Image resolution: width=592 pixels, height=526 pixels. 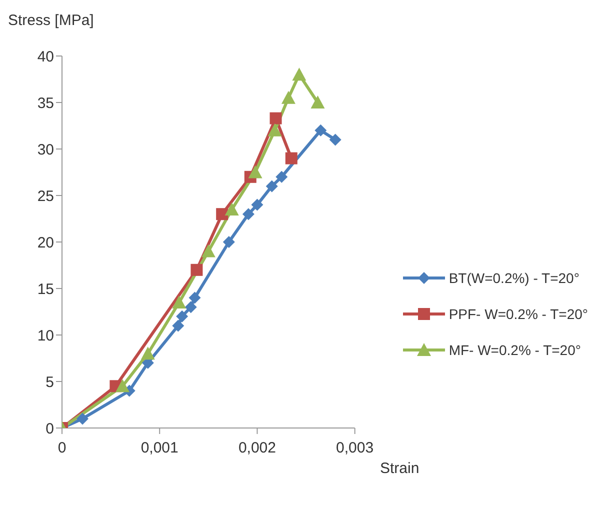 I want to click on y-tick-label: 15, so click(x=45, y=289).